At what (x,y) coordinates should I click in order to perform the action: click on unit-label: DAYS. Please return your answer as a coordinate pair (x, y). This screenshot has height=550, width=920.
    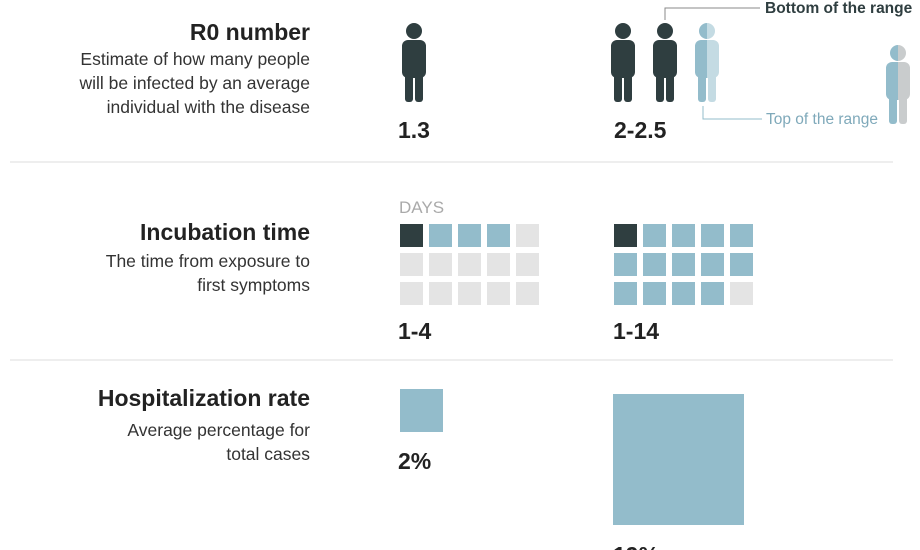
    Looking at the image, I should click on (421, 207).